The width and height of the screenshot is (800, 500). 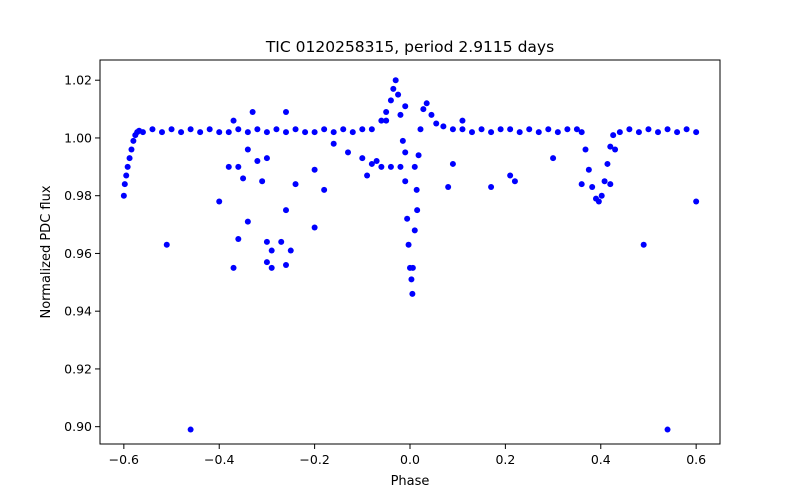 I want to click on x-axis: −0.6 −0.4 −0.2 0.0 0.2 0.4 0.6, so click(x=407, y=455).